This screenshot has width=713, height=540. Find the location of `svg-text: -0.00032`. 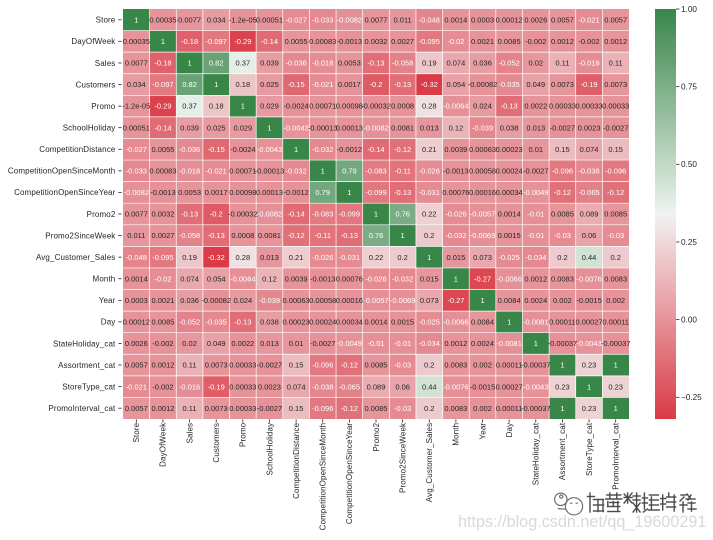

svg-text: -0.00032 is located at coordinates (243, 214).